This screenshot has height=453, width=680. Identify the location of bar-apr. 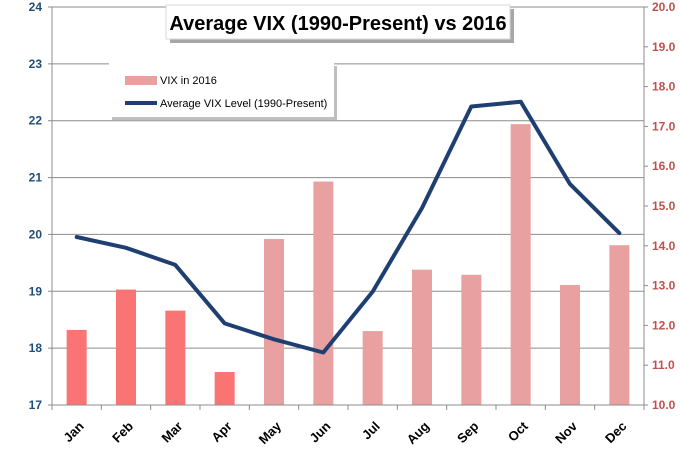
(224, 388).